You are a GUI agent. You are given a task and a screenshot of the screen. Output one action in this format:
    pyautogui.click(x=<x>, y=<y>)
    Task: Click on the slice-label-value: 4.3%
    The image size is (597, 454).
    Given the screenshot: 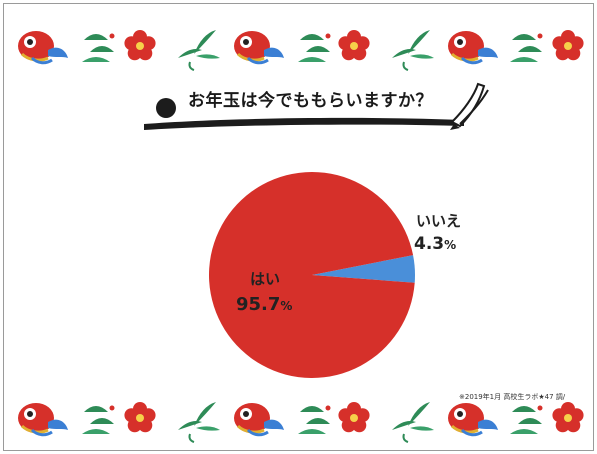 What is the action you would take?
    pyautogui.click(x=435, y=244)
    